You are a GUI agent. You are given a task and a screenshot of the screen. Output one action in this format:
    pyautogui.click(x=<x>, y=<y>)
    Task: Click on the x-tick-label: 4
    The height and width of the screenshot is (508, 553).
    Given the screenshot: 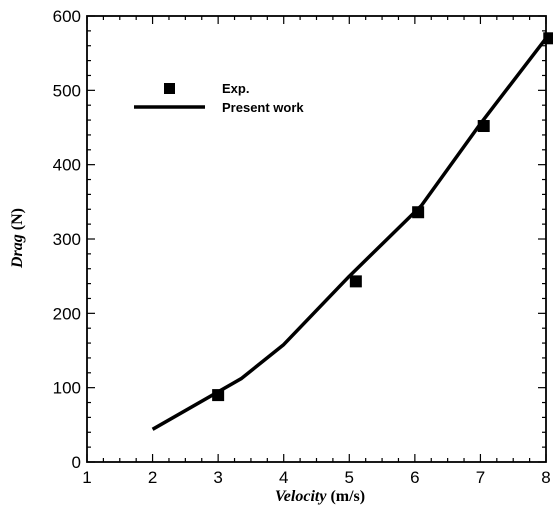 What is the action you would take?
    pyautogui.click(x=283, y=477)
    